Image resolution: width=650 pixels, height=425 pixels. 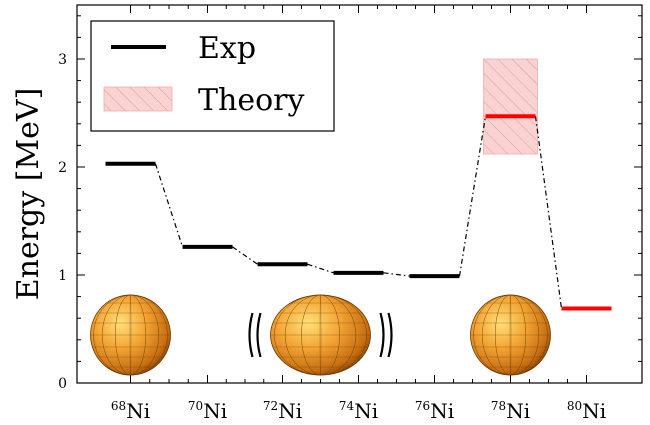 I want to click on legend-theory-label: Theory, so click(x=251, y=100).